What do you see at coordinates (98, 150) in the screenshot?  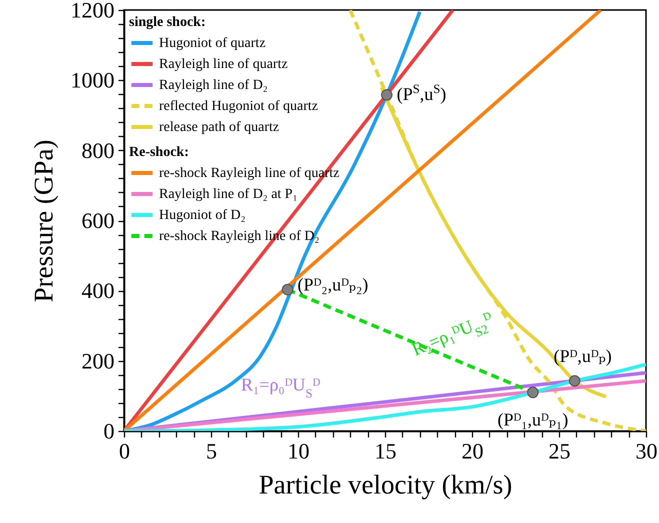 I see `y-tick-label: 800` at bounding box center [98, 150].